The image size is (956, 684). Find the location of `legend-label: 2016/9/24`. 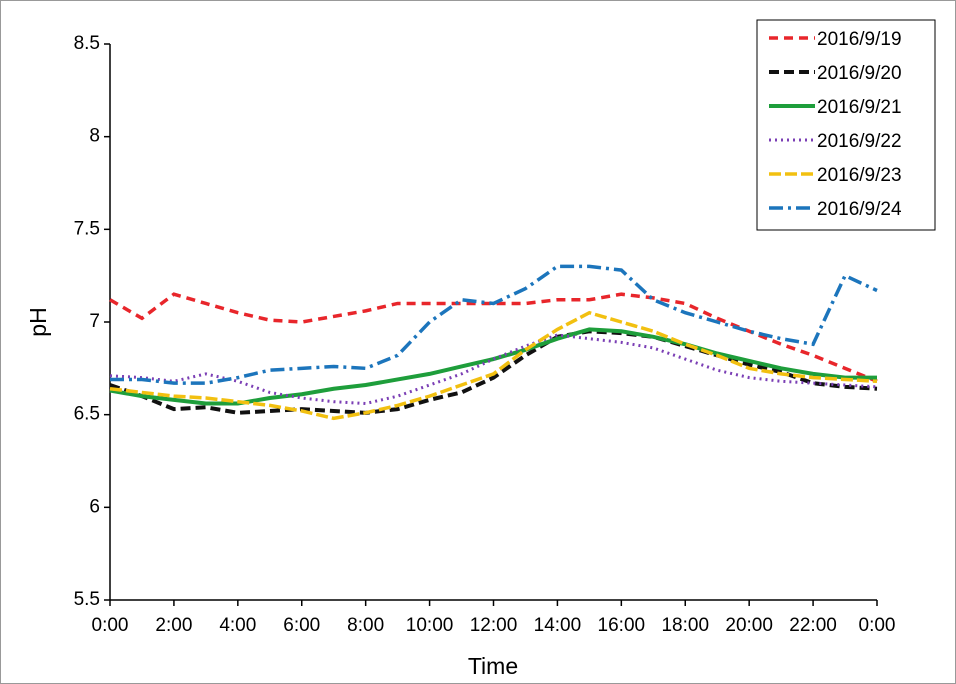

legend-label: 2016/9/24 is located at coordinates (859, 209).